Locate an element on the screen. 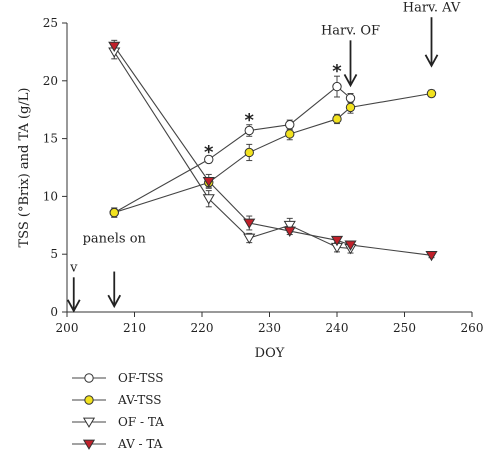 This screenshot has height=459, width=500. legend-entry: OF-TSS is located at coordinates (141, 378).